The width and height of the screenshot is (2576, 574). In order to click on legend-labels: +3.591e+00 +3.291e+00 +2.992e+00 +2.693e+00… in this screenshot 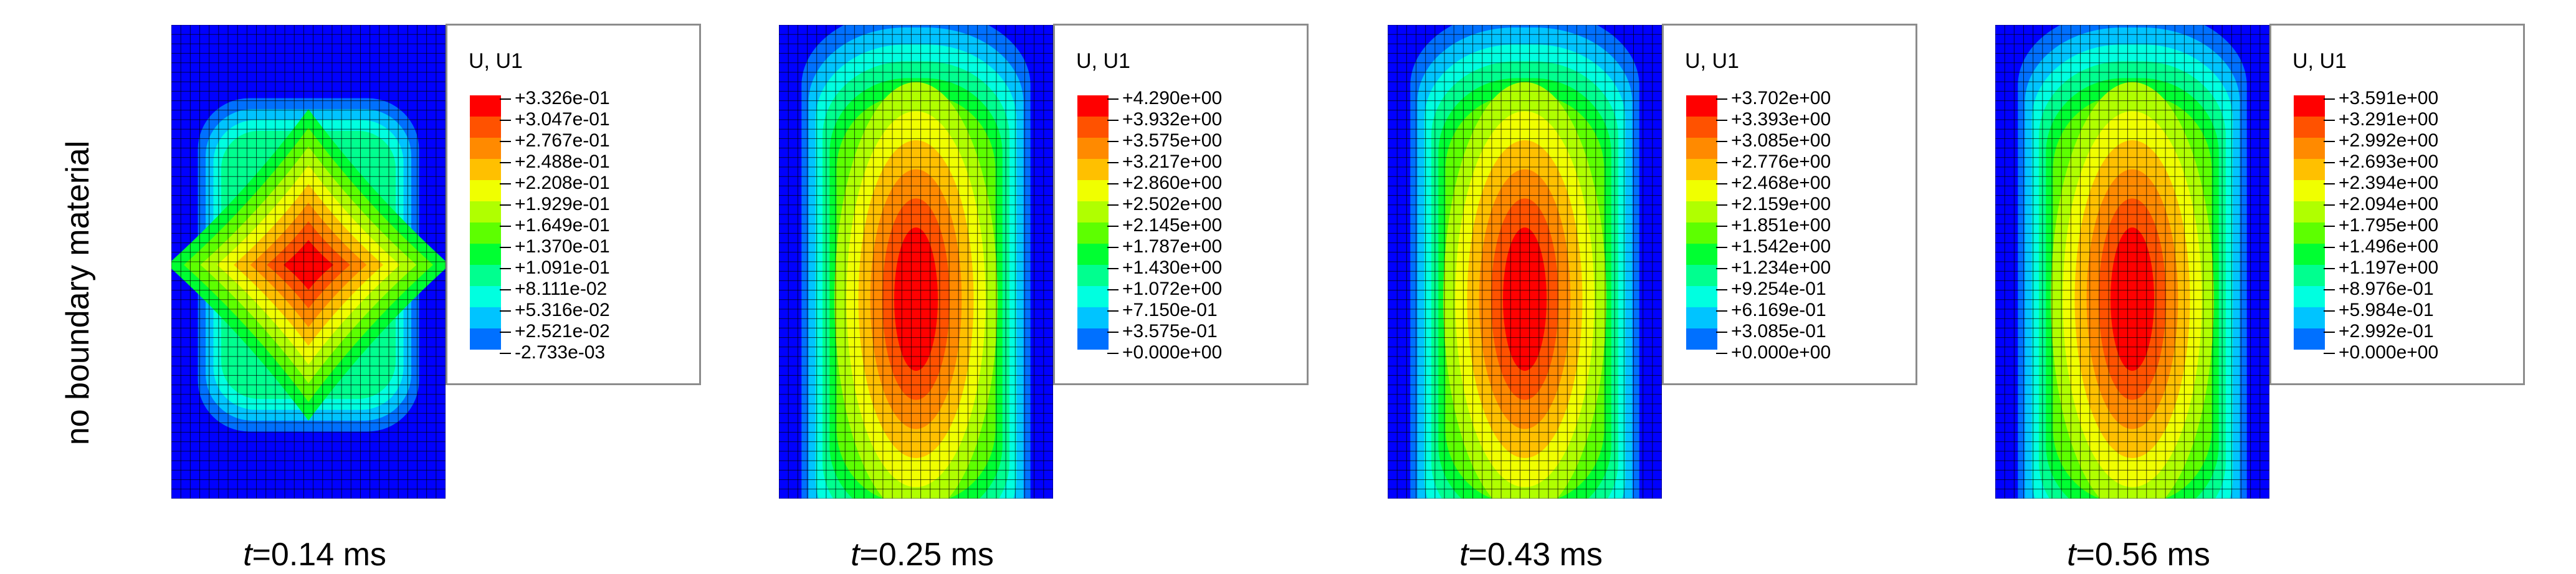, I will do `click(2381, 225)`.